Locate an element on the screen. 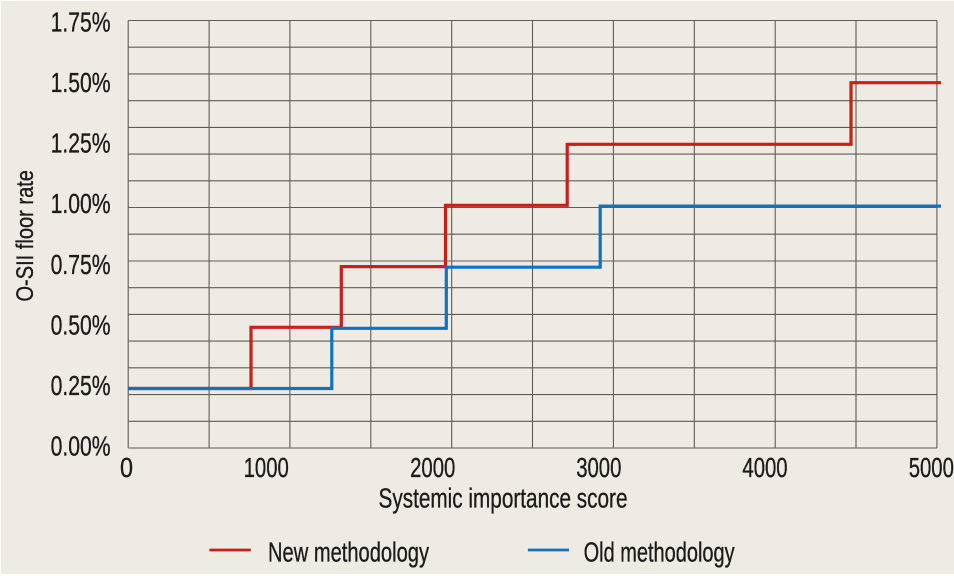 The height and width of the screenshot is (576, 954). svg-text: 0.75% is located at coordinates (81, 264).